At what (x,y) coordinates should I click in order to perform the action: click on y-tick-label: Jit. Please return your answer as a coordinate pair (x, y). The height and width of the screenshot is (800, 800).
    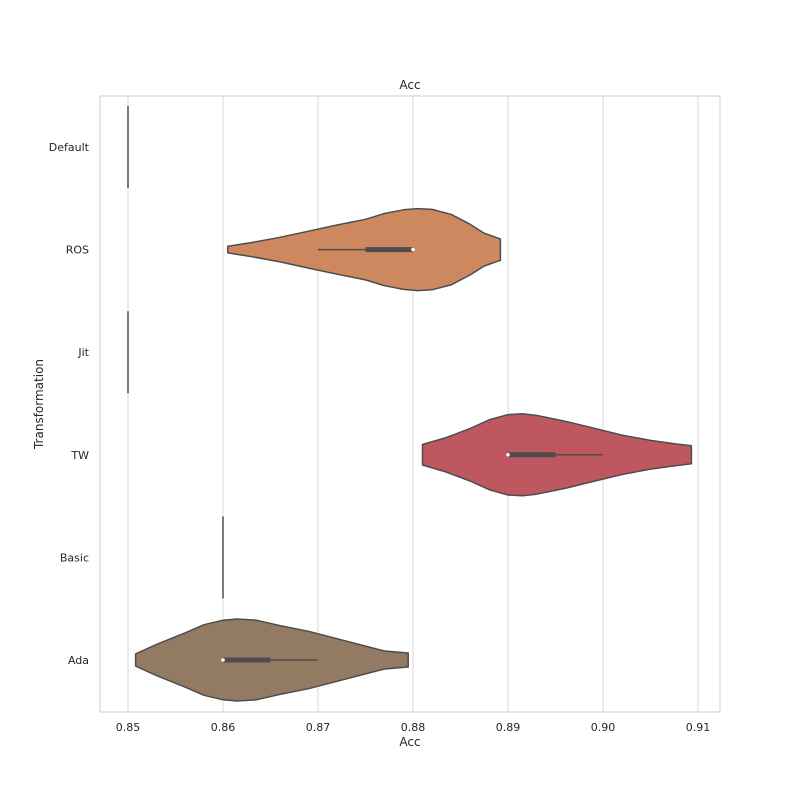
    Looking at the image, I should click on (83, 352).